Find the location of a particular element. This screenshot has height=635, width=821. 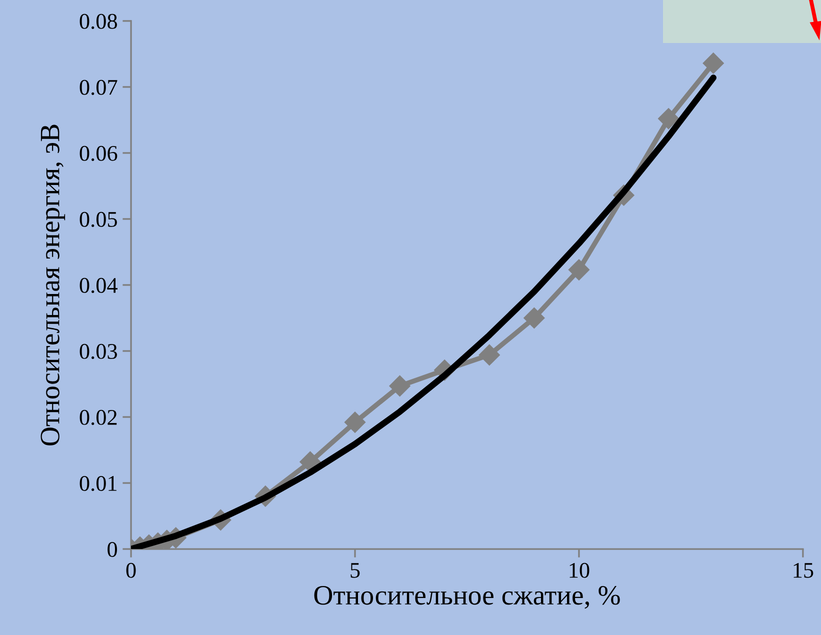

y-tick-label: 0.08 is located at coordinates (98, 21).